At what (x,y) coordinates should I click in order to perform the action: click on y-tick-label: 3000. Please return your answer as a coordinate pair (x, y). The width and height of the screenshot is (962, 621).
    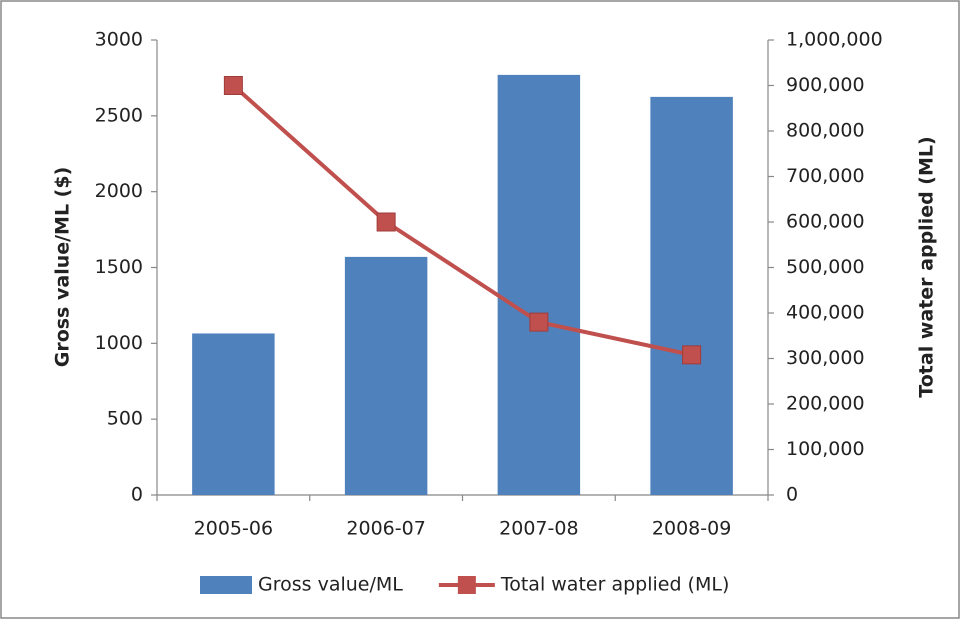
    Looking at the image, I should click on (119, 40).